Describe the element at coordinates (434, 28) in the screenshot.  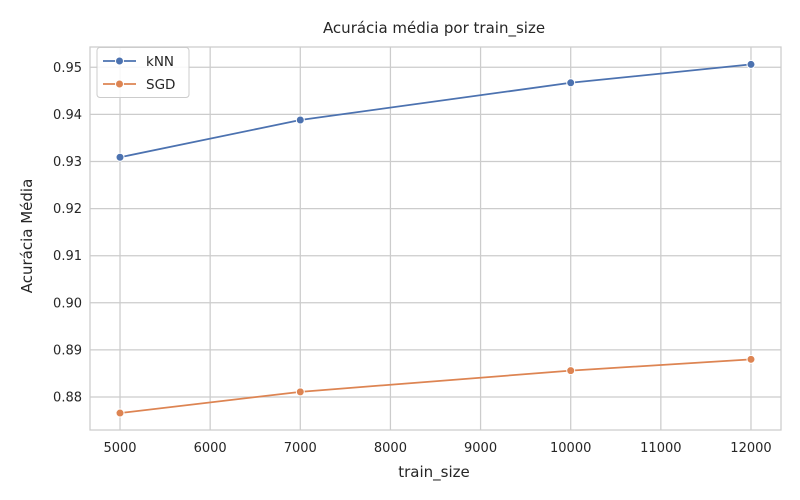
I see `chart-title: Acurácia média por train_size` at that location.